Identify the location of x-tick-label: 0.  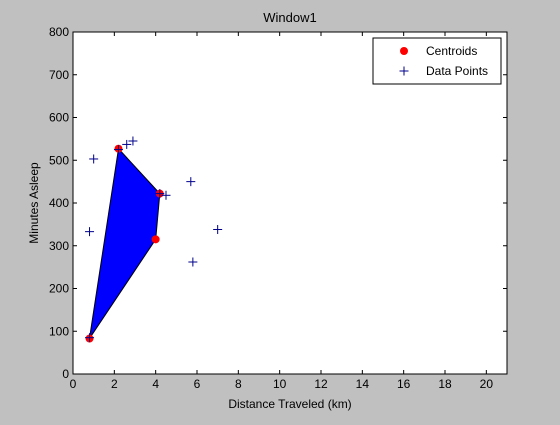
(73, 384).